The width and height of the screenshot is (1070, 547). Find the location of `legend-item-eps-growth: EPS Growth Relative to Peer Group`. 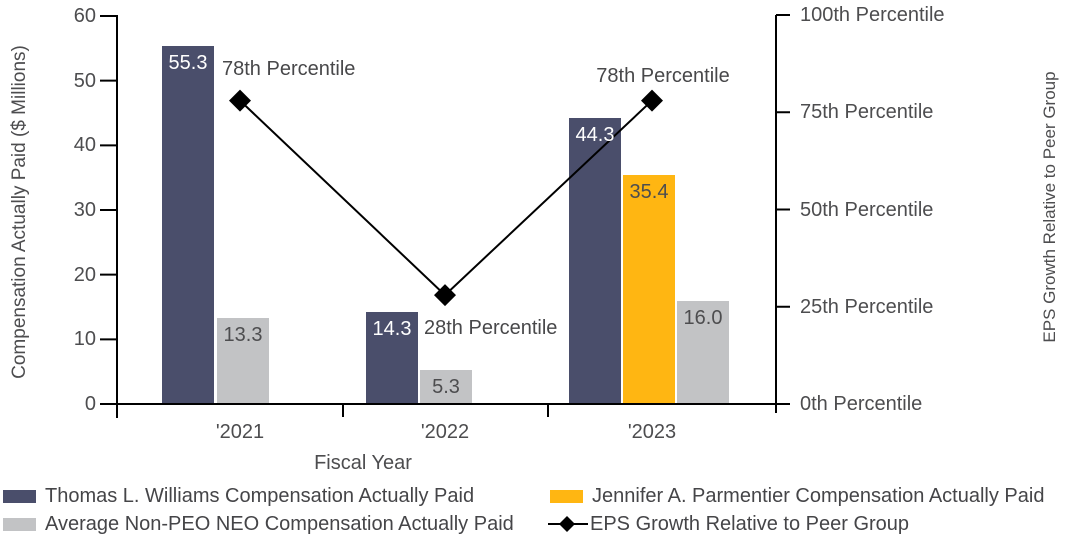

legend-item-eps-growth: EPS Growth Relative to Peer Group is located at coordinates (728, 524).